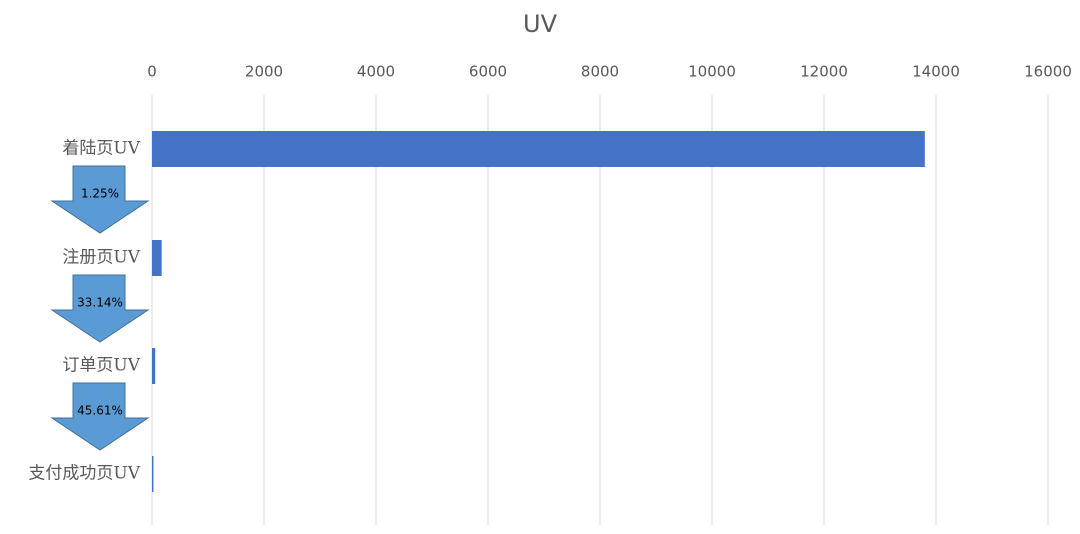 The image size is (1080, 534). What do you see at coordinates (540, 24) in the screenshot?
I see `chart-title: UV` at bounding box center [540, 24].